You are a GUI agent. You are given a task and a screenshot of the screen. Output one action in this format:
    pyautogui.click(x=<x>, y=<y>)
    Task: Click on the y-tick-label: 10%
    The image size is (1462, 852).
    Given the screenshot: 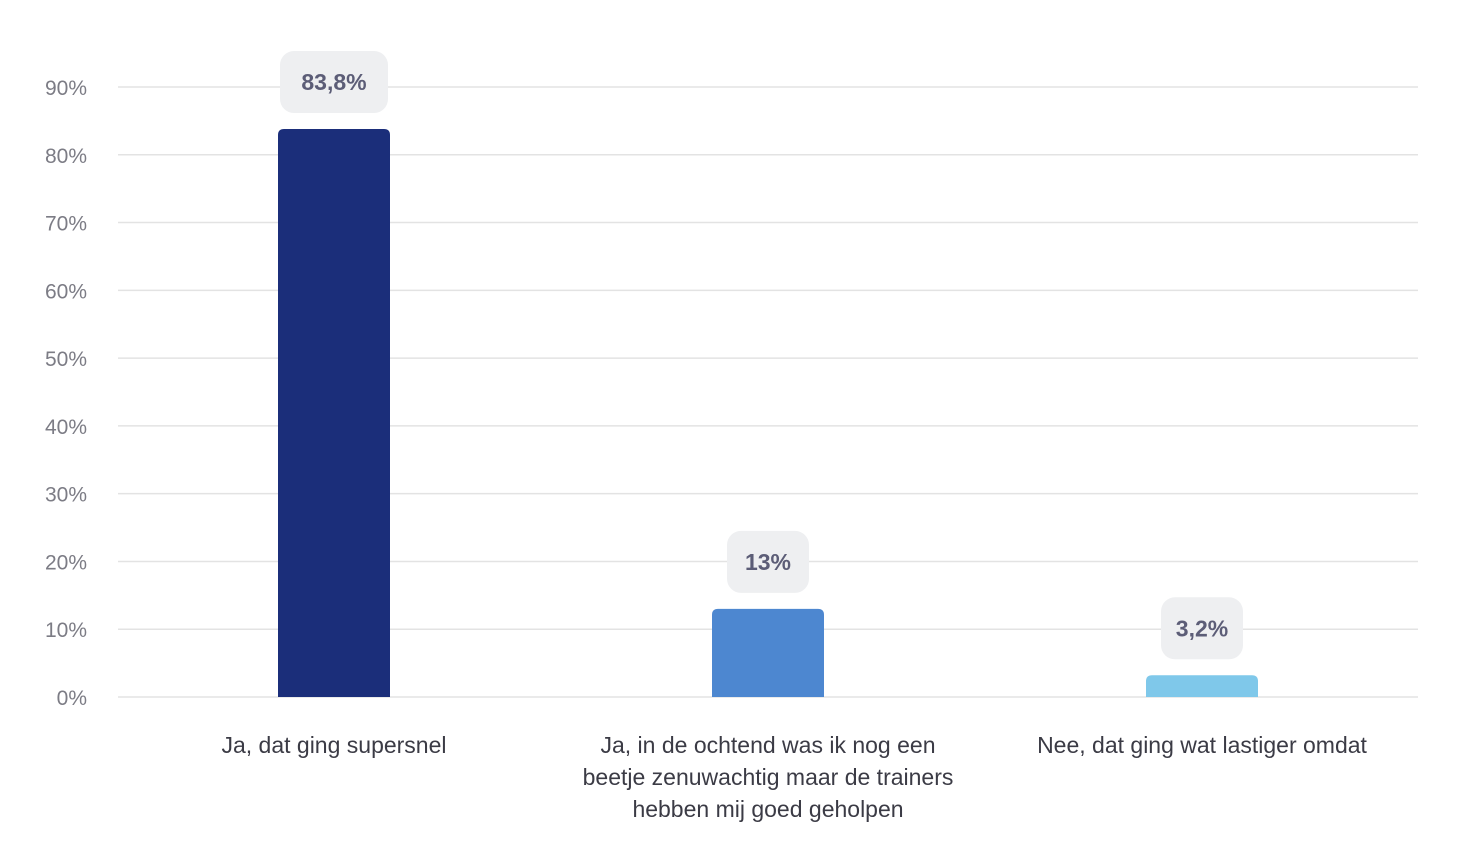 What is the action you would take?
    pyautogui.click(x=66, y=630)
    